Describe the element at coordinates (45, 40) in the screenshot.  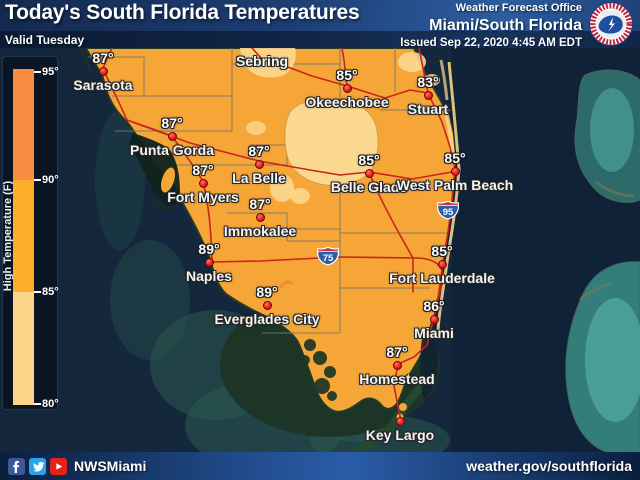
I see `valid-time-label: Valid Tuesday` at that location.